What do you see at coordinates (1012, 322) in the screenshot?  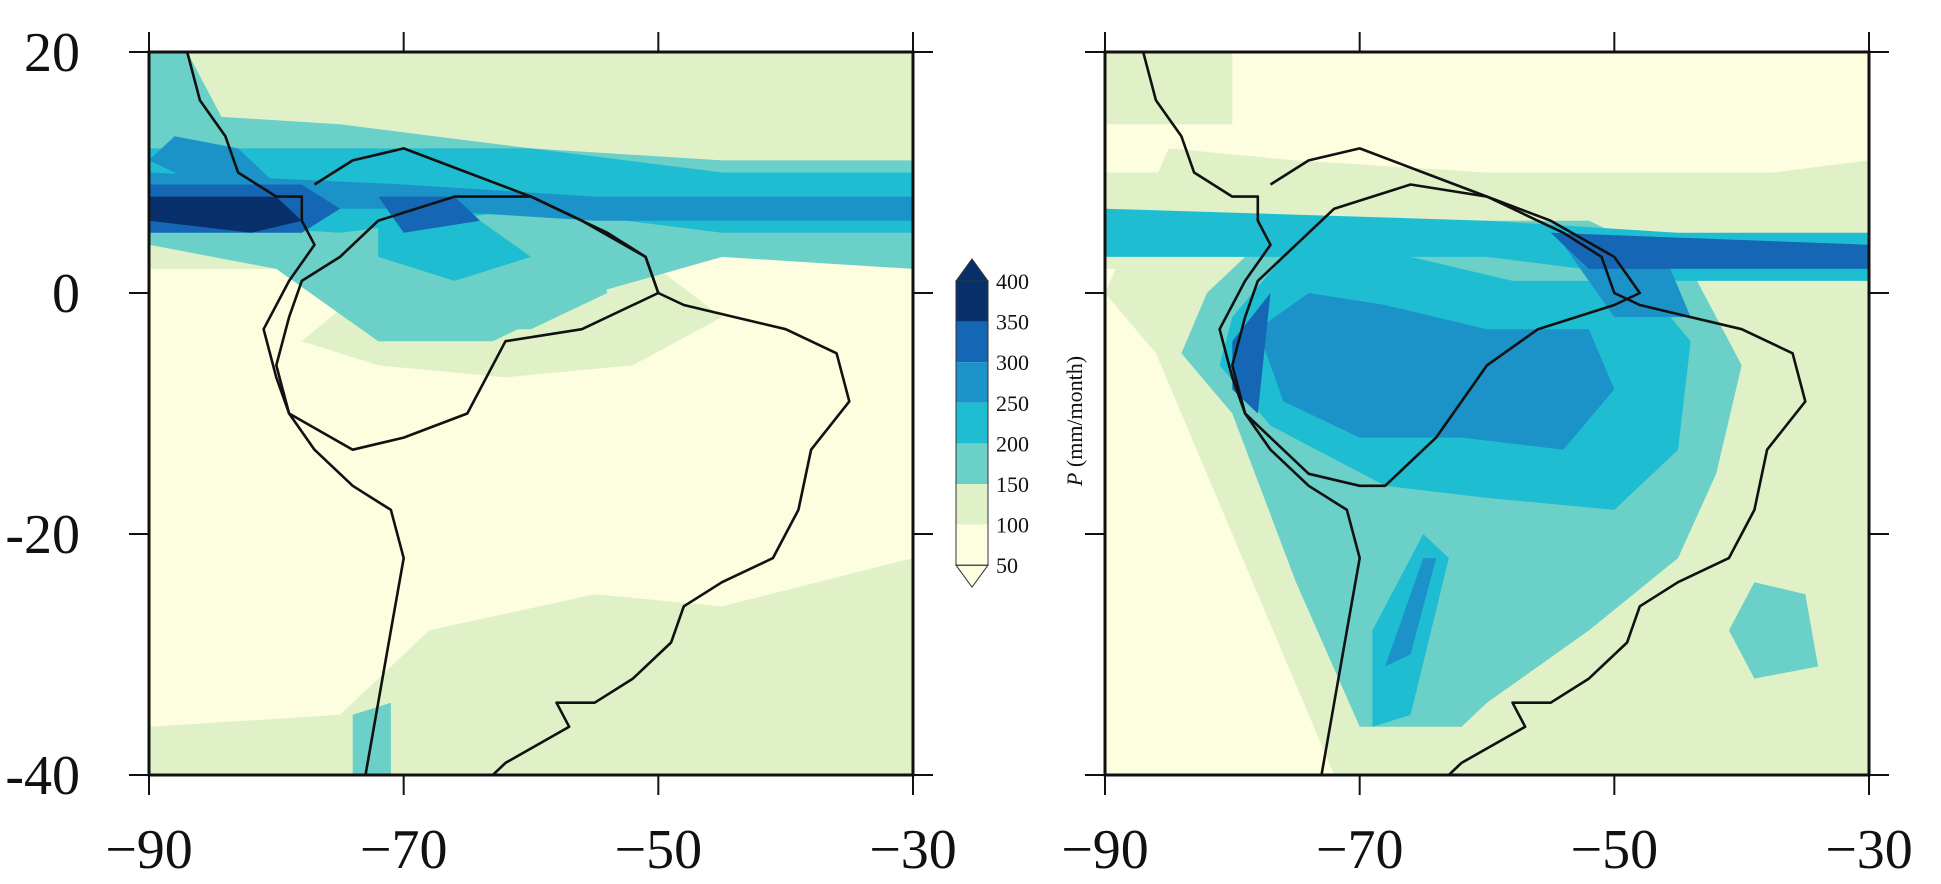 I see `colorbar-tick-label: 350` at bounding box center [1012, 322].